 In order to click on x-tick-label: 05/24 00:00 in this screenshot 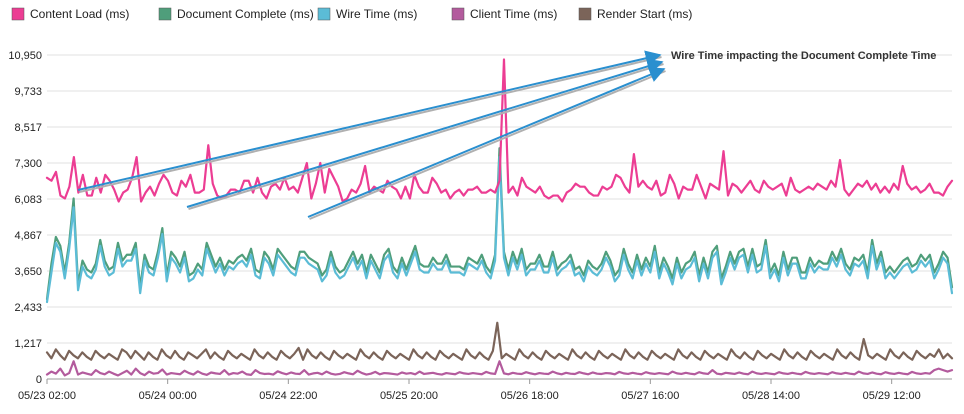, I will do `click(168, 396)`.